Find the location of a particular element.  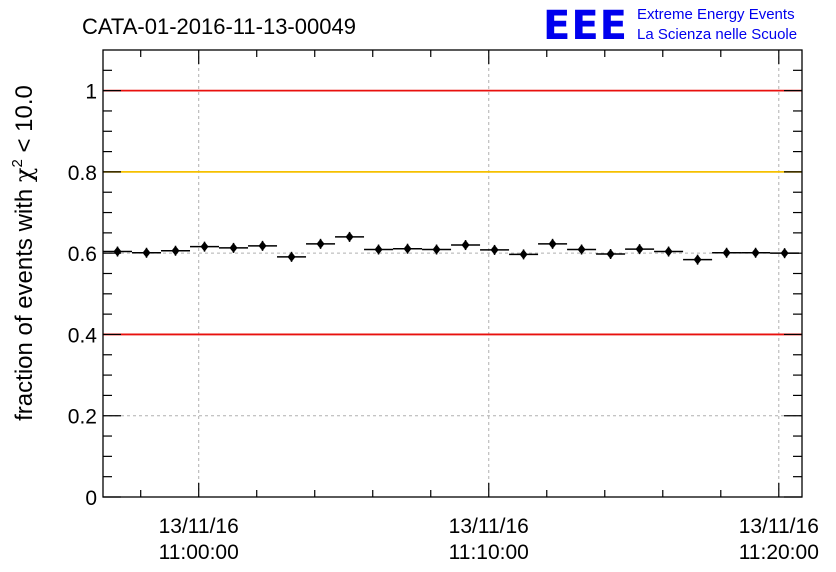

y-tick-label: 0.2 is located at coordinates (82, 417).